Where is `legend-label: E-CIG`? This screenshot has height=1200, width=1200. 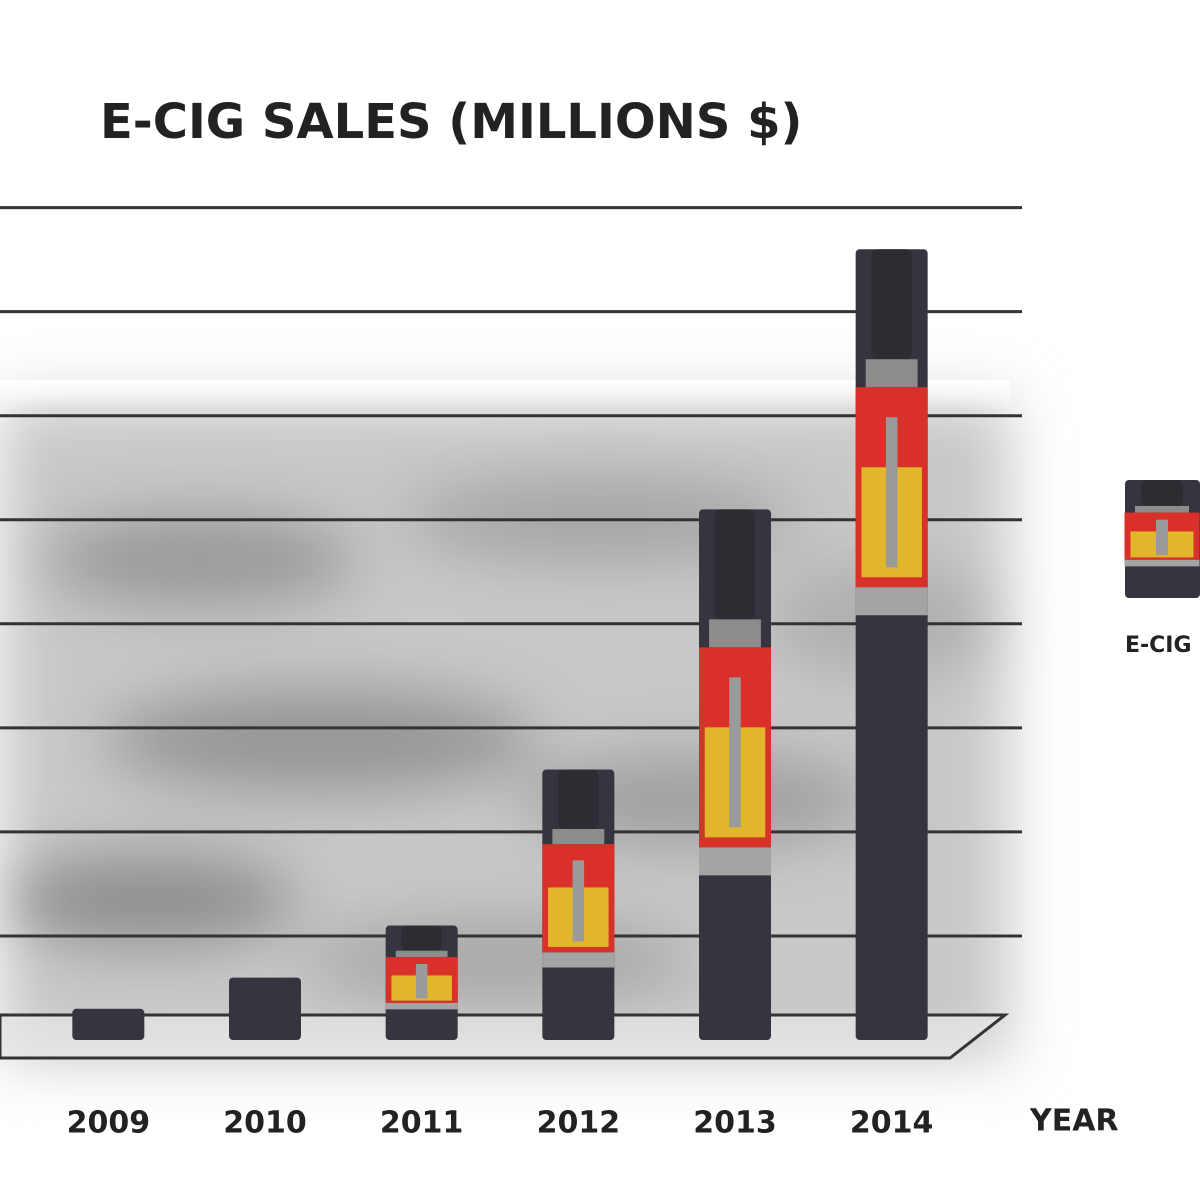
legend-label: E-CIG is located at coordinates (1158, 645).